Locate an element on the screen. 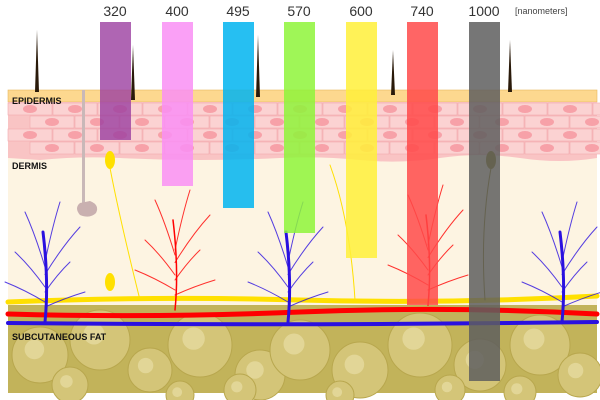 This screenshot has width=600, height=400. epidermis-label: EPIDERMIS is located at coordinates (37, 101).